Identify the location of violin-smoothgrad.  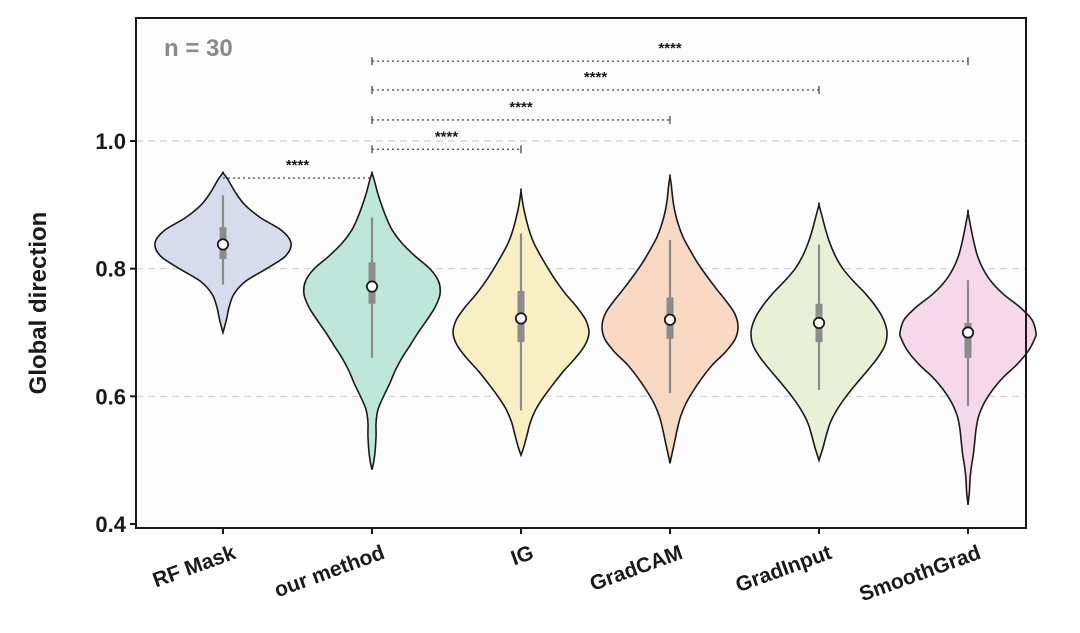
(968, 357).